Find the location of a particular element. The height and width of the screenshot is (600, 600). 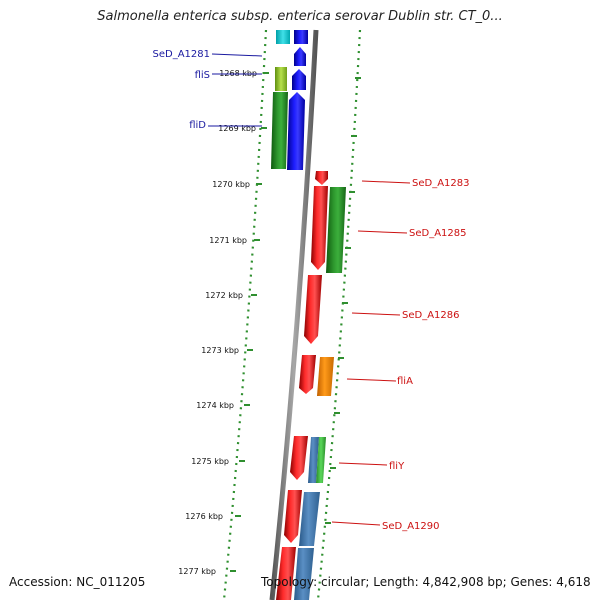

gene-label-sed-a1285: SeD_A1285 is located at coordinates (438, 233).